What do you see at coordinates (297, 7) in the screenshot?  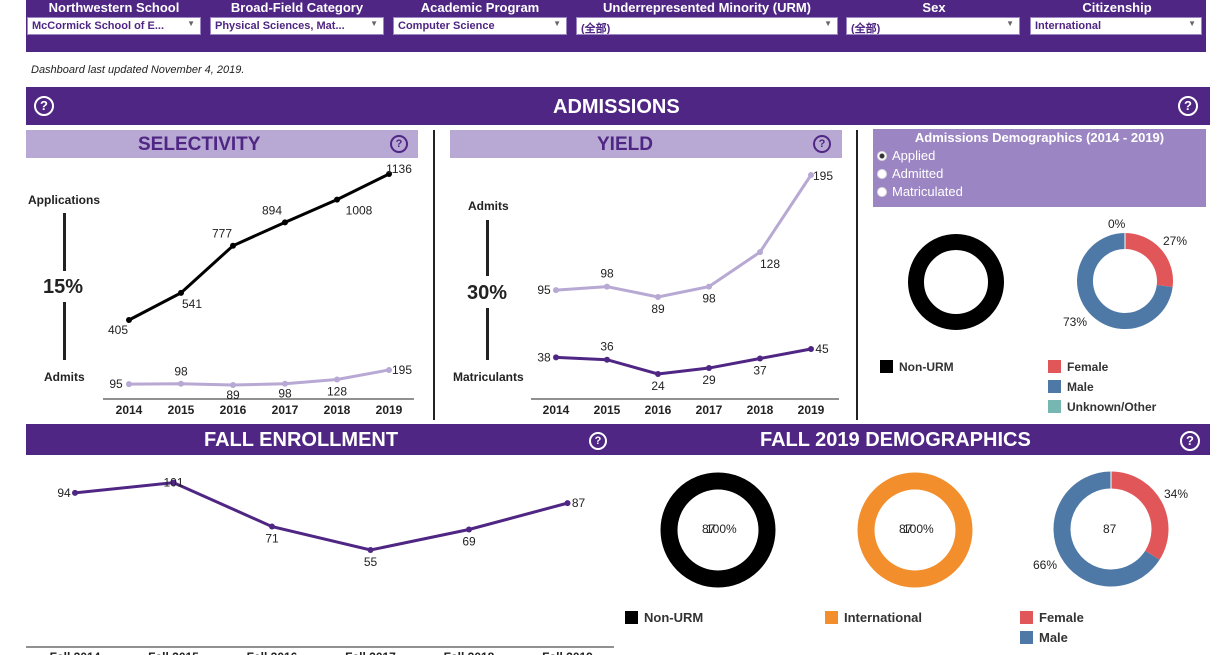 I see `filter-label-broad-field: Broad-Field Category` at bounding box center [297, 7].